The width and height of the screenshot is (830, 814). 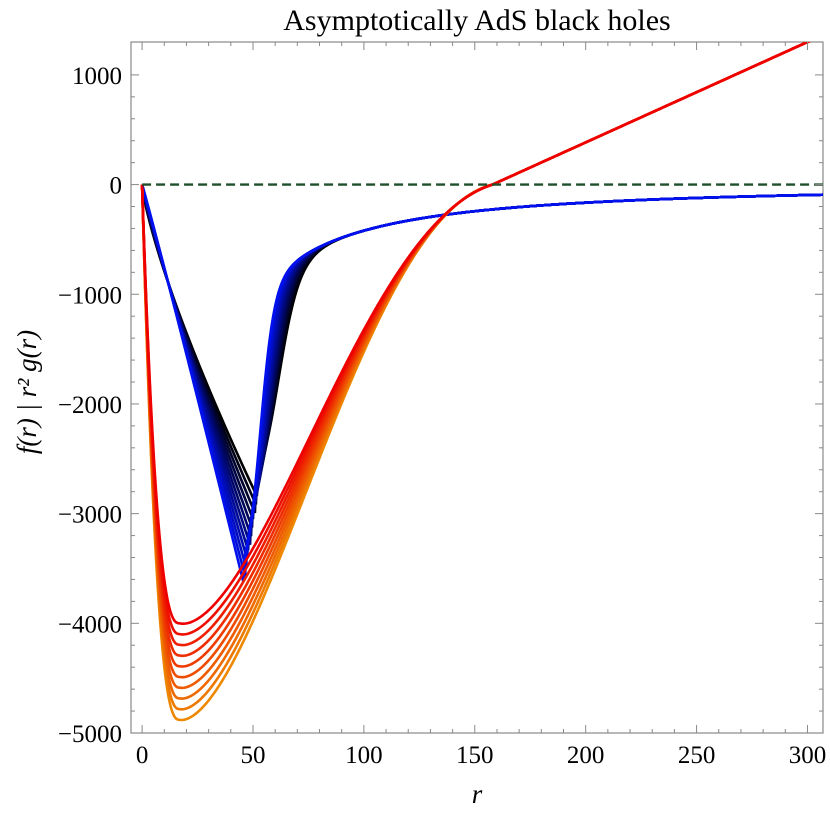 I want to click on y-tick-label: −4000, so click(x=90, y=624).